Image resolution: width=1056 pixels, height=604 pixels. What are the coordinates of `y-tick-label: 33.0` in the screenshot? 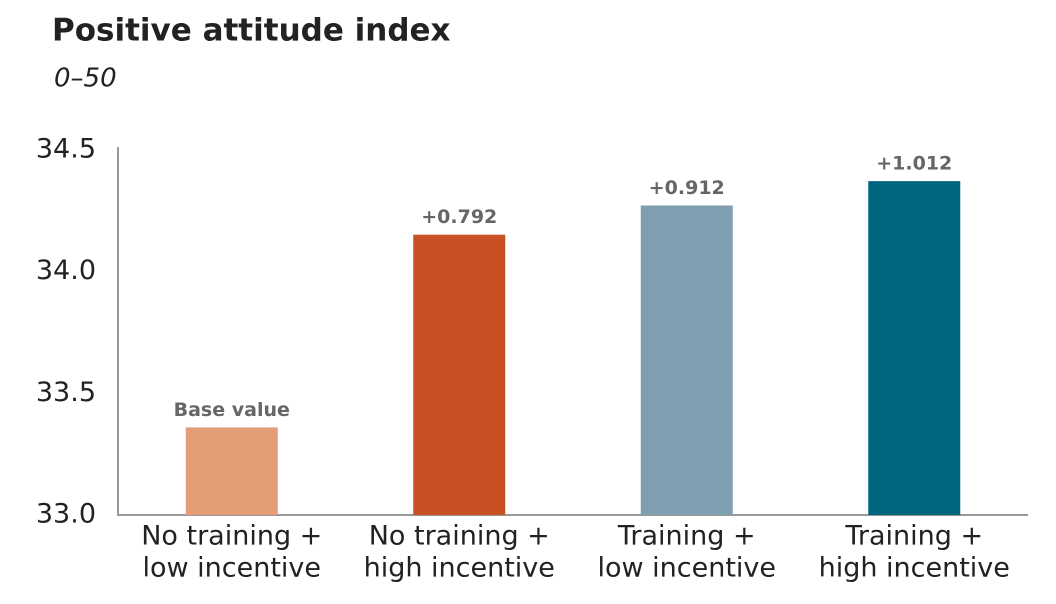 It's located at (66, 514).